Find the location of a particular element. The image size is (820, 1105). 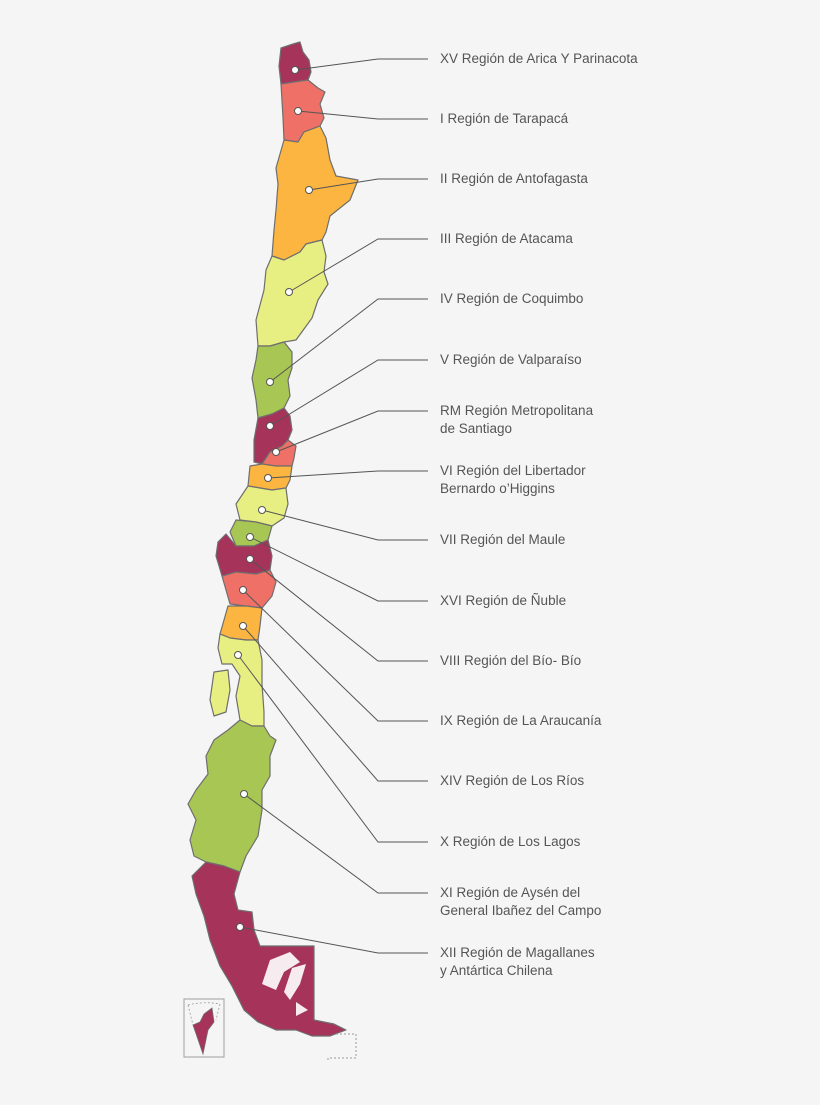

region-label-rm: RM Región Metropolitana de Santiago is located at coordinates (516, 420).